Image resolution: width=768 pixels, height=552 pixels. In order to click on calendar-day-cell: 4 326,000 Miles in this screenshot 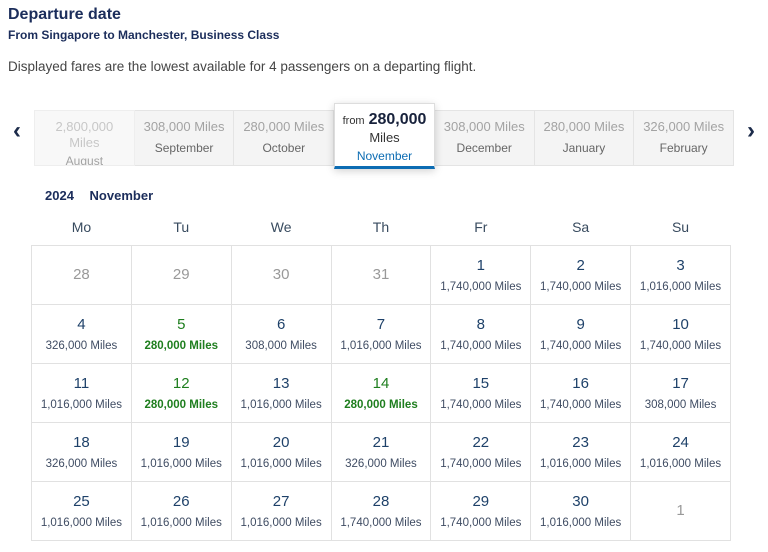, I will do `click(81, 333)`.